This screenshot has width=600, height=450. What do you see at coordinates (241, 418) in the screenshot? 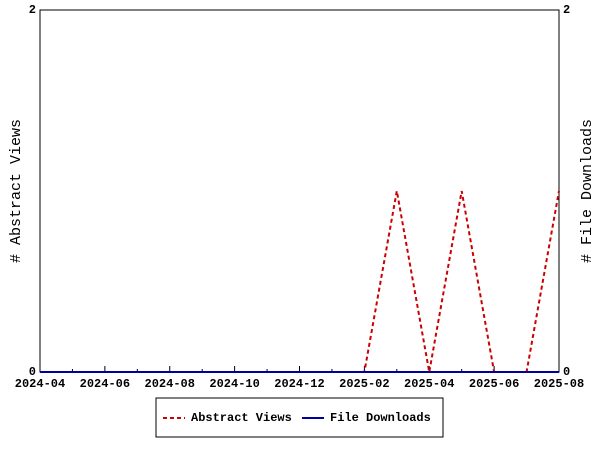
I see `legend-label: Abstract Views` at bounding box center [241, 418].